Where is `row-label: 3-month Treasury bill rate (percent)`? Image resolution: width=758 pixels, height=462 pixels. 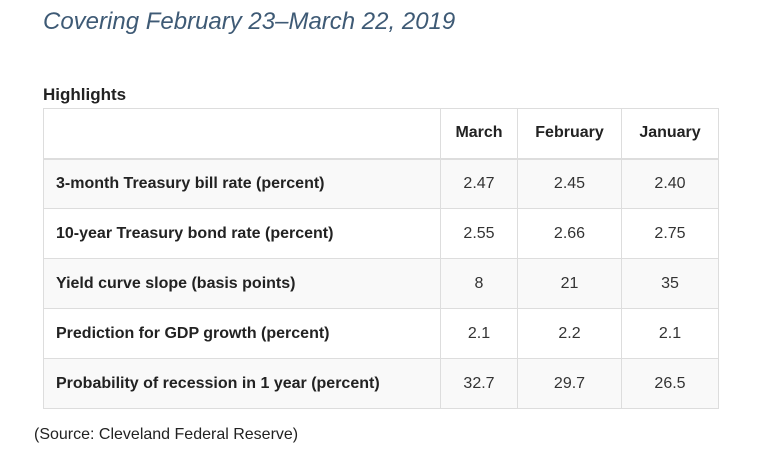
row-label: 3-month Treasury bill rate (percent) is located at coordinates (242, 183).